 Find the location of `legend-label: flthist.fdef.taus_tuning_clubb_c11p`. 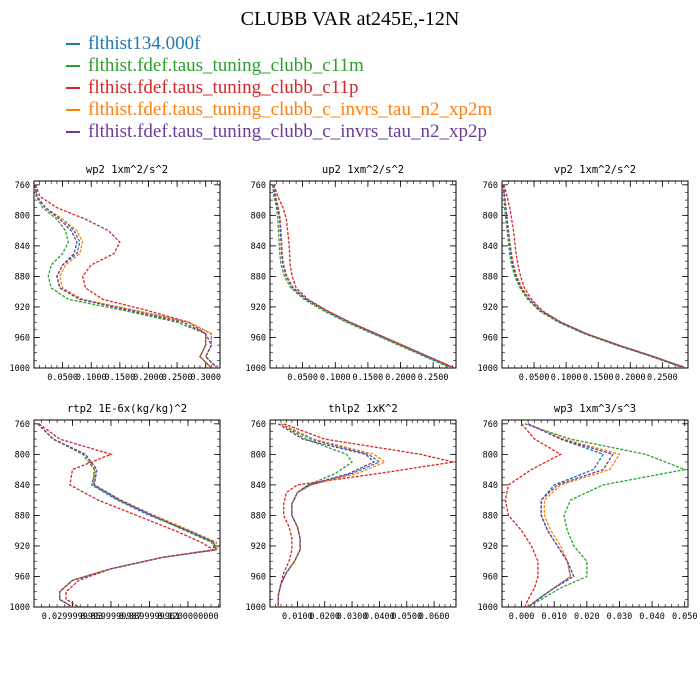

legend-label: flthist.fdef.taus_tuning_clubb_c11p is located at coordinates (223, 87).